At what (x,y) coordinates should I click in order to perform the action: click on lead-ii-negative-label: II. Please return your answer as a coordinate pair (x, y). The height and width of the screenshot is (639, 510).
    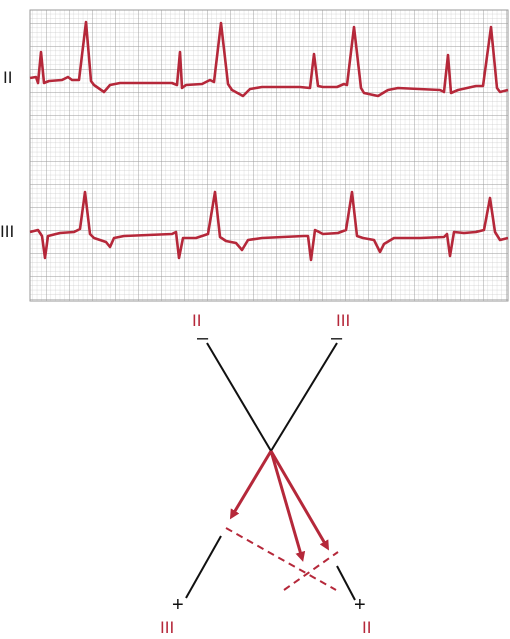
    Looking at the image, I should click on (197, 320).